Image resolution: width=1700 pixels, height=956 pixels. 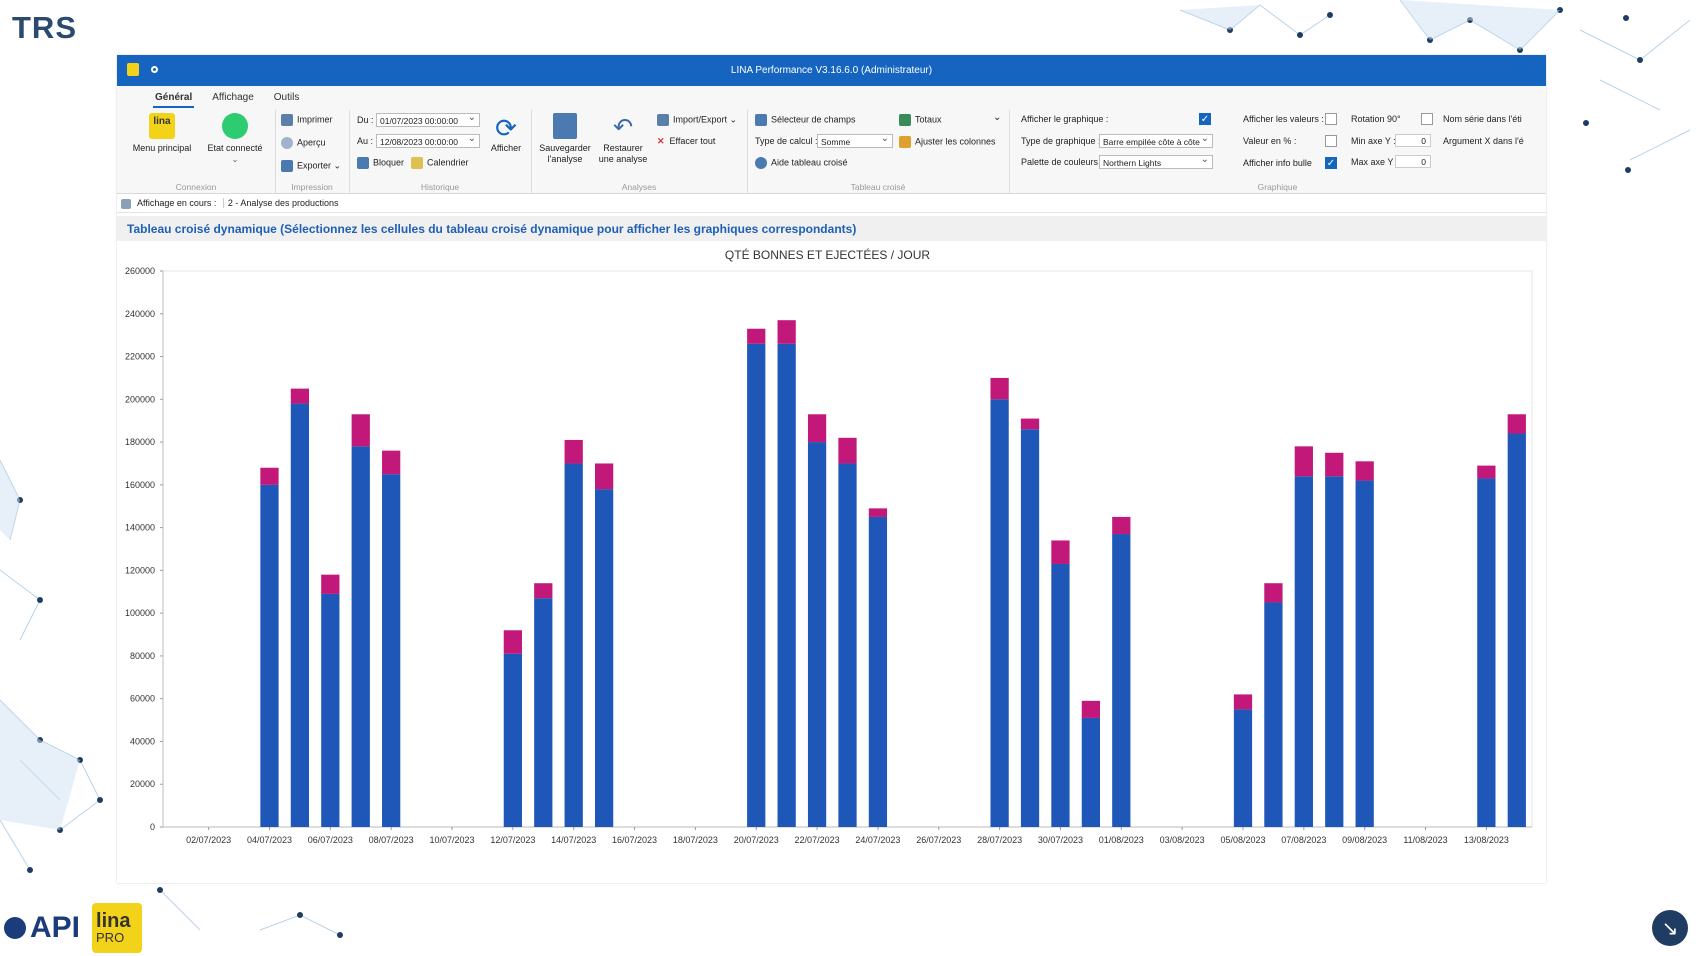 I want to click on arg-x-label: Argument X dans l'é, so click(x=1483, y=141).